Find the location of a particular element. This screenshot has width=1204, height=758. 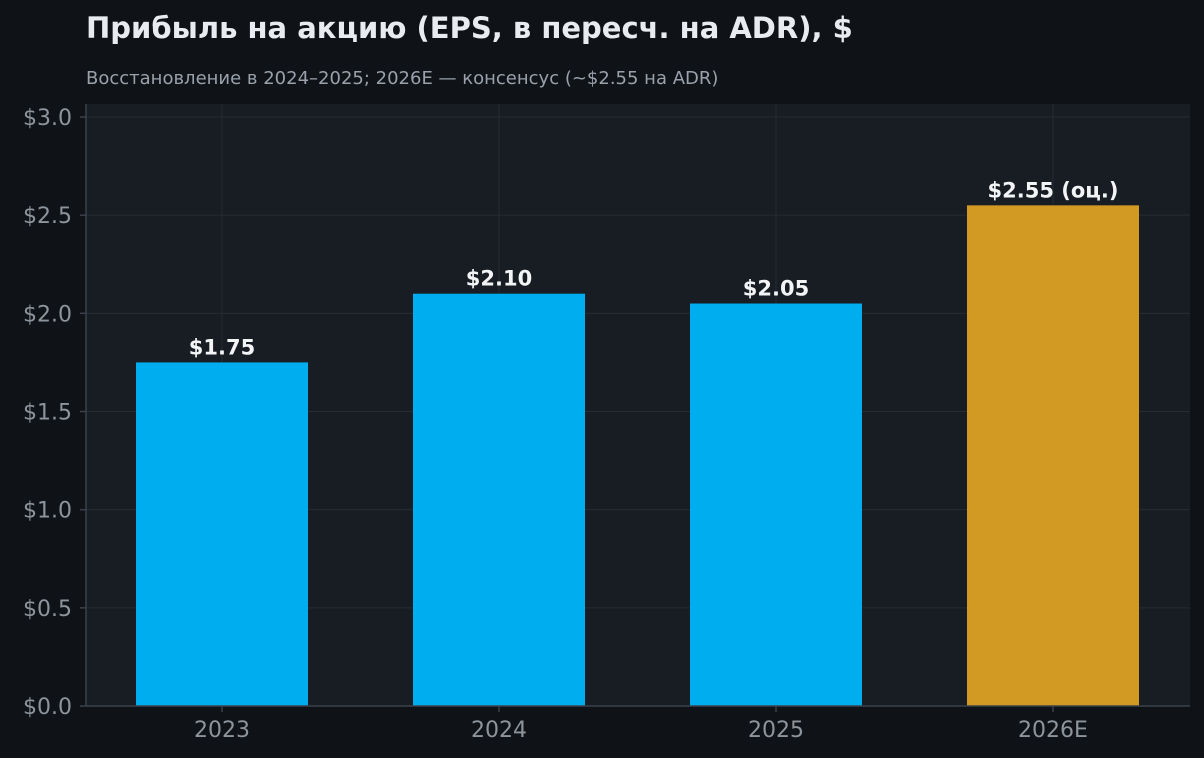

x-tick-label-2025: 2025 is located at coordinates (776, 730).